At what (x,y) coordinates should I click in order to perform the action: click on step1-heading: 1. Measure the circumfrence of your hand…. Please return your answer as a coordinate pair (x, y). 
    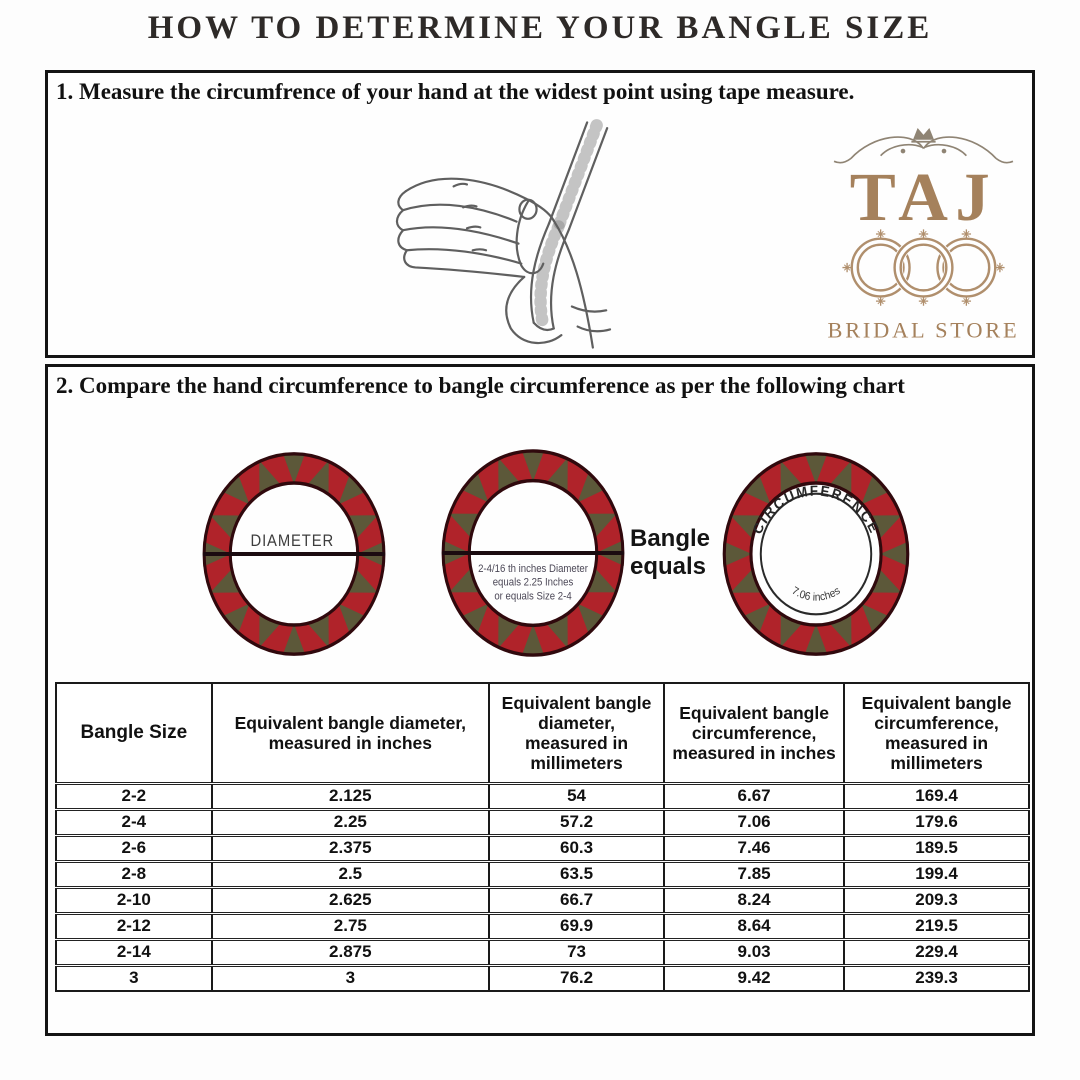
    Looking at the image, I should click on (455, 91).